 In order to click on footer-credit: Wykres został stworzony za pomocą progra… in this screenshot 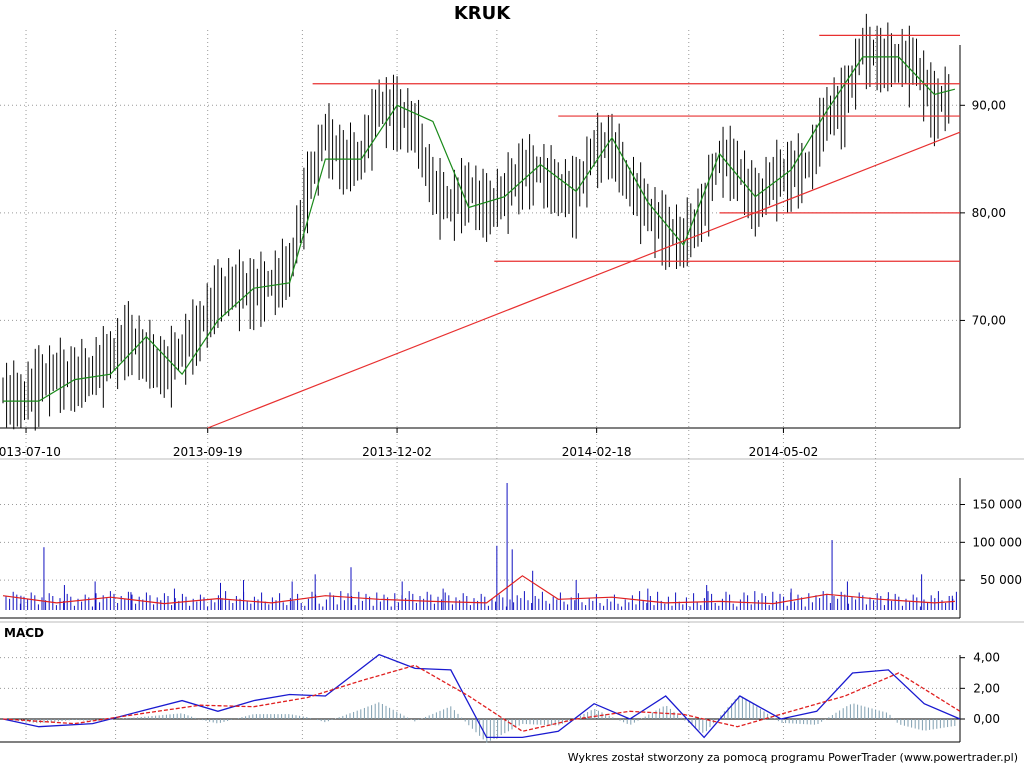, I will do `click(792, 757)`.